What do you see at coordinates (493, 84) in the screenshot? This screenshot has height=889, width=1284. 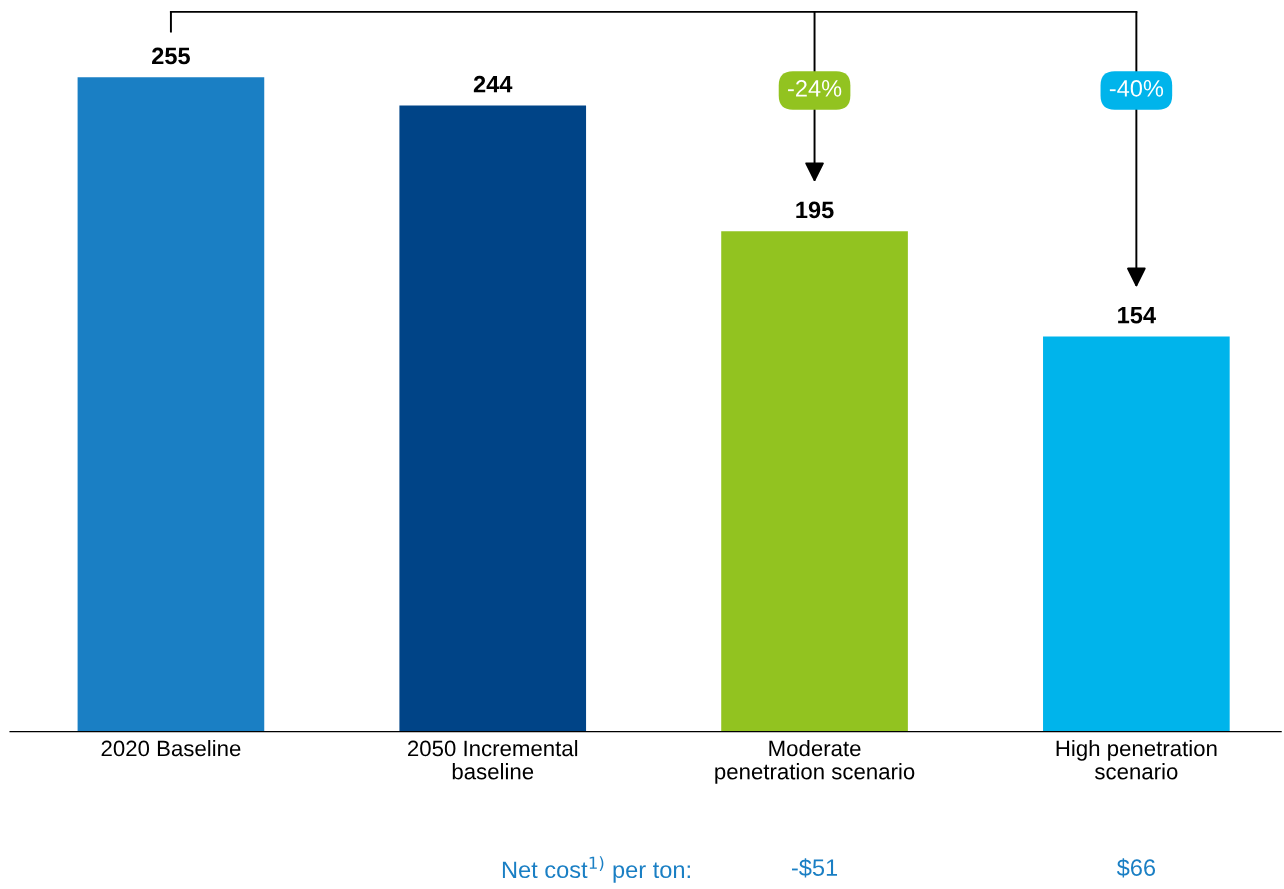 I see `data-label: 244` at bounding box center [493, 84].